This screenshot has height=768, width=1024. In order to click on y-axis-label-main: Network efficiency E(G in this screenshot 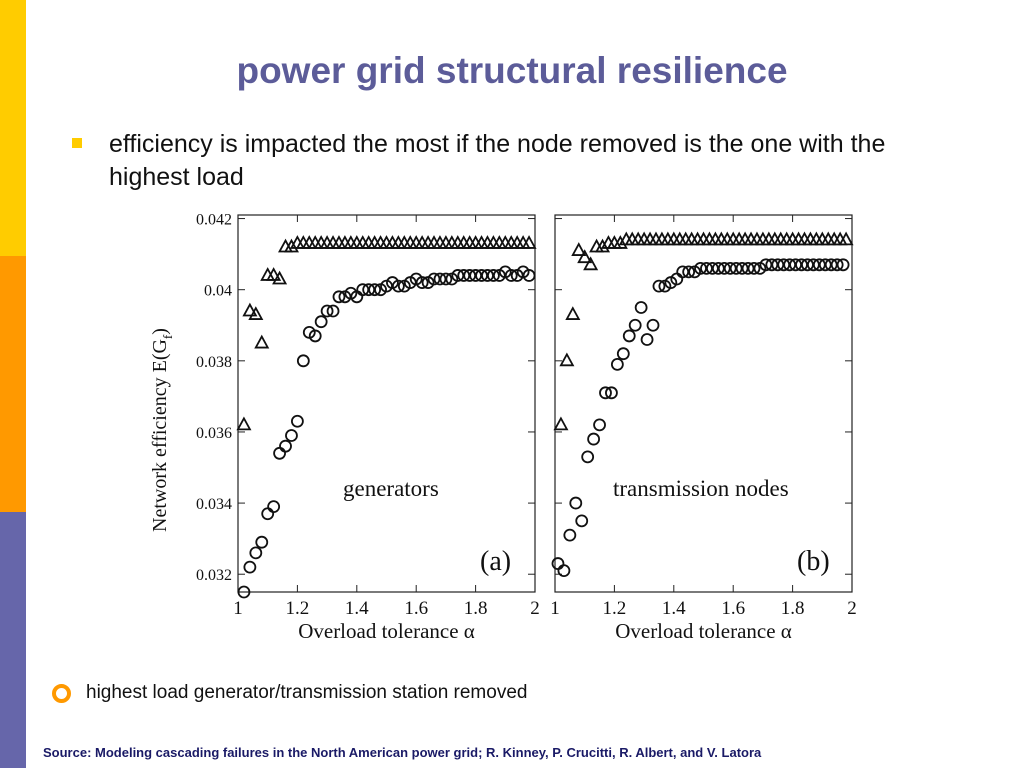, I will do `click(160, 435)`.